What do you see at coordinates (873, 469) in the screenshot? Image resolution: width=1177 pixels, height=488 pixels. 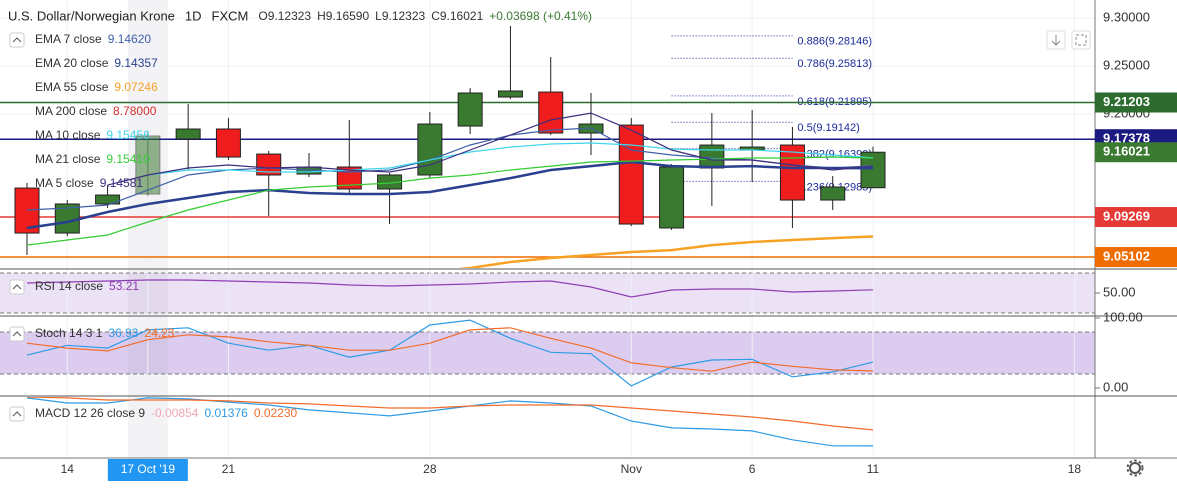 I see `x-tick-label: 11` at bounding box center [873, 469].